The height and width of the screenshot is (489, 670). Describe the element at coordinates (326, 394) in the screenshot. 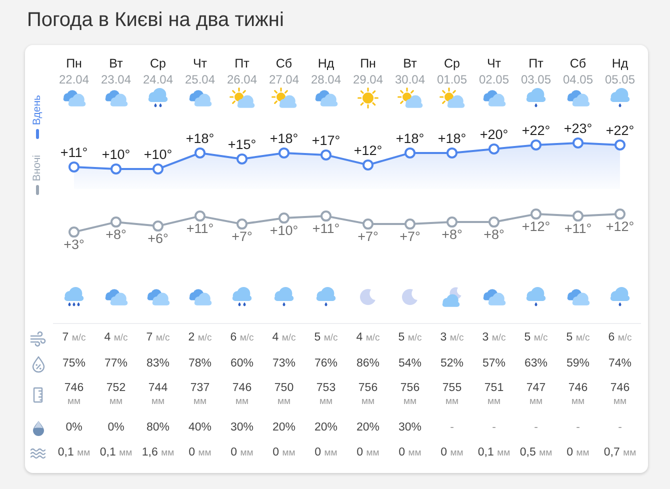

I see `text: 753 мм` at that location.